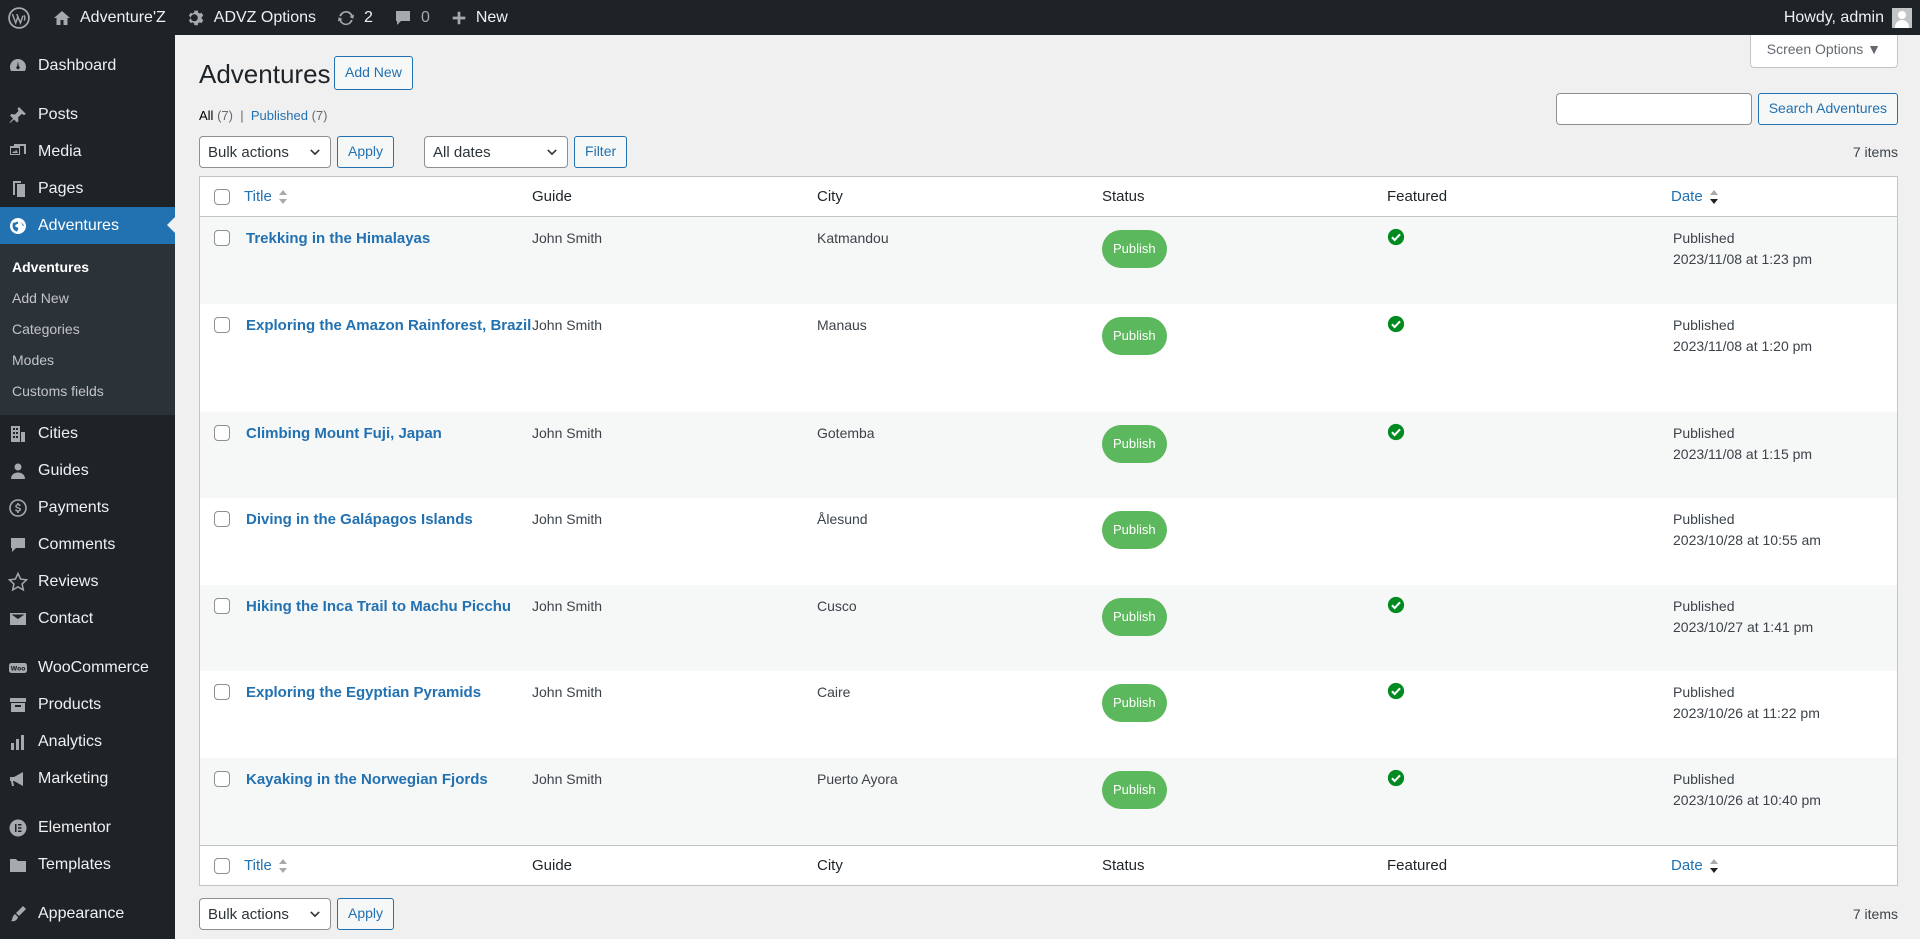 Image resolution: width=1920 pixels, height=939 pixels. Describe the element at coordinates (279, 115) in the screenshot. I see `filter-published-link: Published` at that location.